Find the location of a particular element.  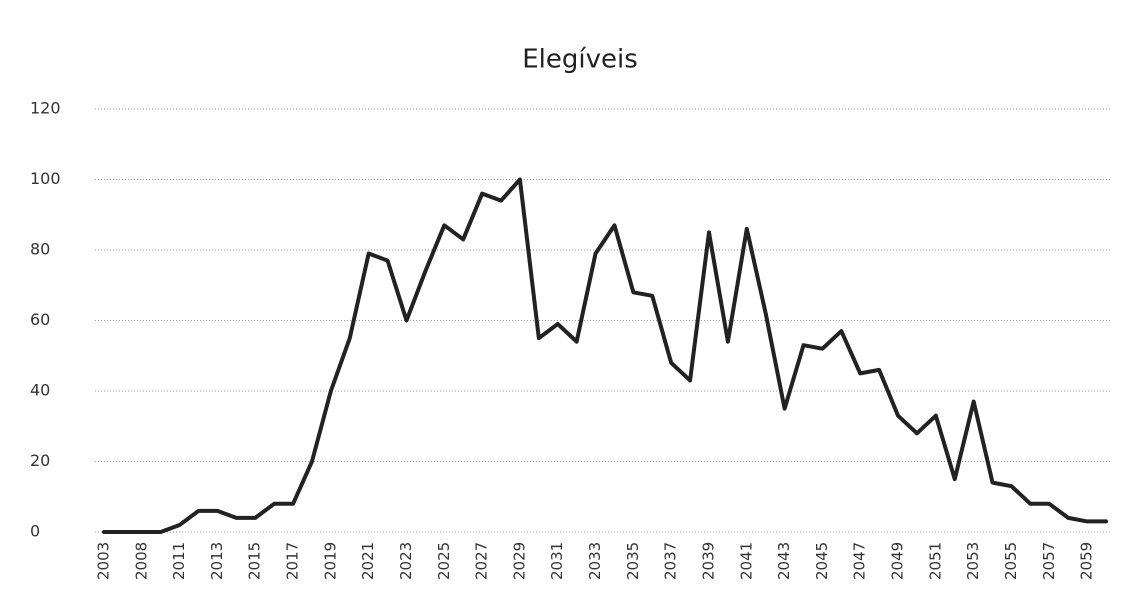

x-tick-label: 2031 is located at coordinates (557, 561).